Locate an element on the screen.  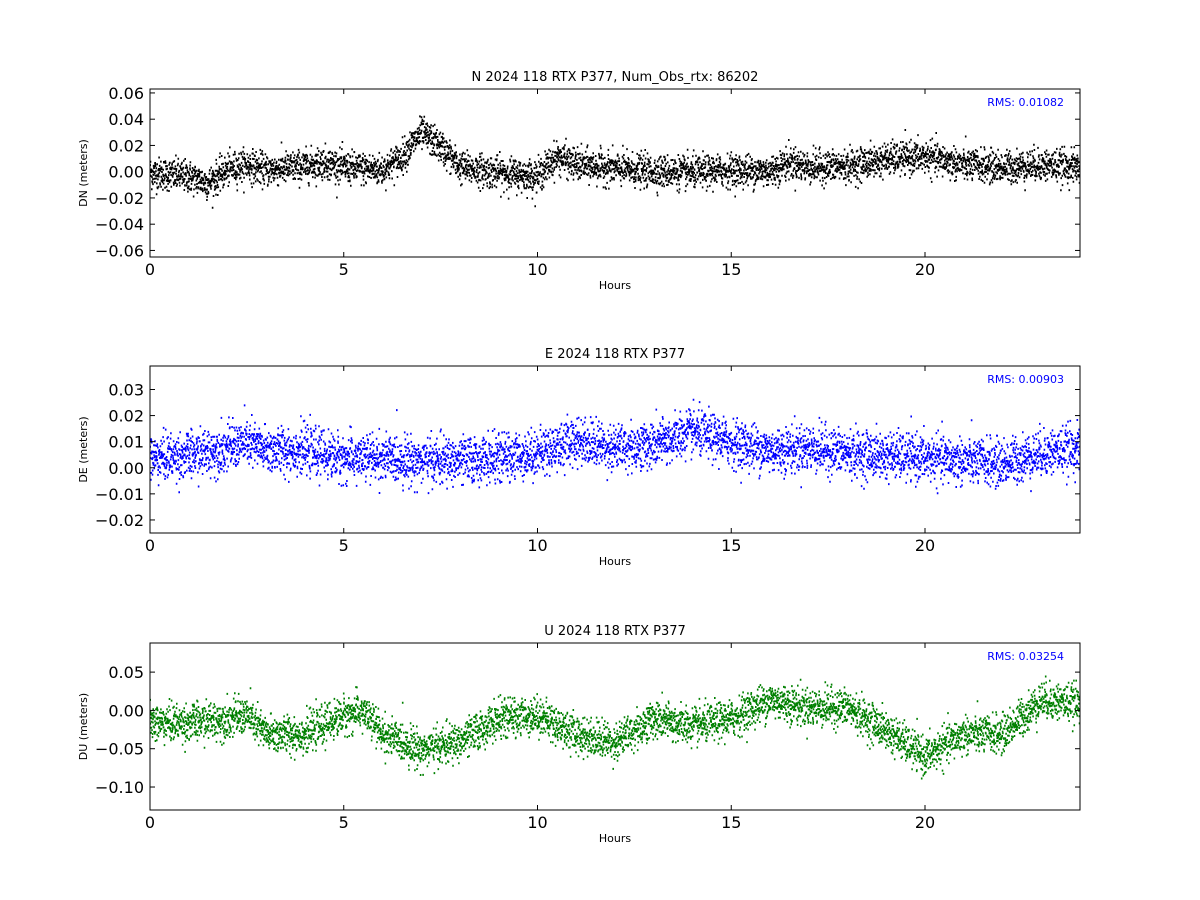
y-tick-label: 0.05 is located at coordinates (126, 672).